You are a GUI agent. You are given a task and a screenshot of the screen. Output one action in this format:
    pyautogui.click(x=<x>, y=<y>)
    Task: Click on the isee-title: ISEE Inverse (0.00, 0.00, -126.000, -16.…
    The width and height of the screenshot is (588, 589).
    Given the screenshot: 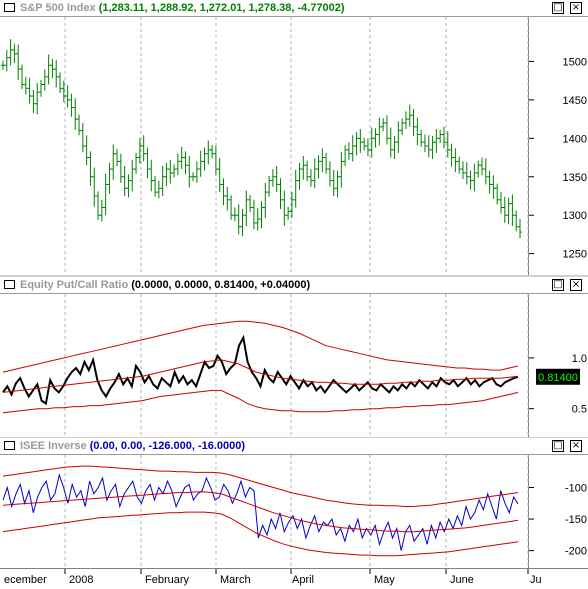 What is the action you would take?
    pyautogui.click(x=132, y=446)
    